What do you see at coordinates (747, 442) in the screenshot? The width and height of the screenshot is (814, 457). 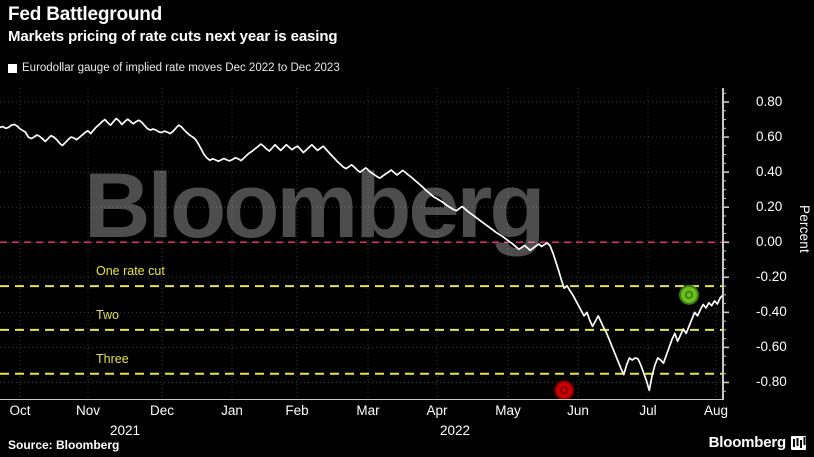 I see `brand-text: Bloomberg` at bounding box center [747, 442].